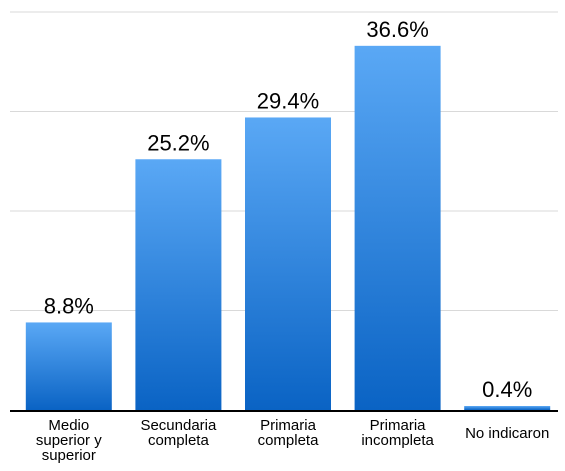 This screenshot has height=471, width=565. I want to click on category-label-2: Primaria completa, so click(289, 433).